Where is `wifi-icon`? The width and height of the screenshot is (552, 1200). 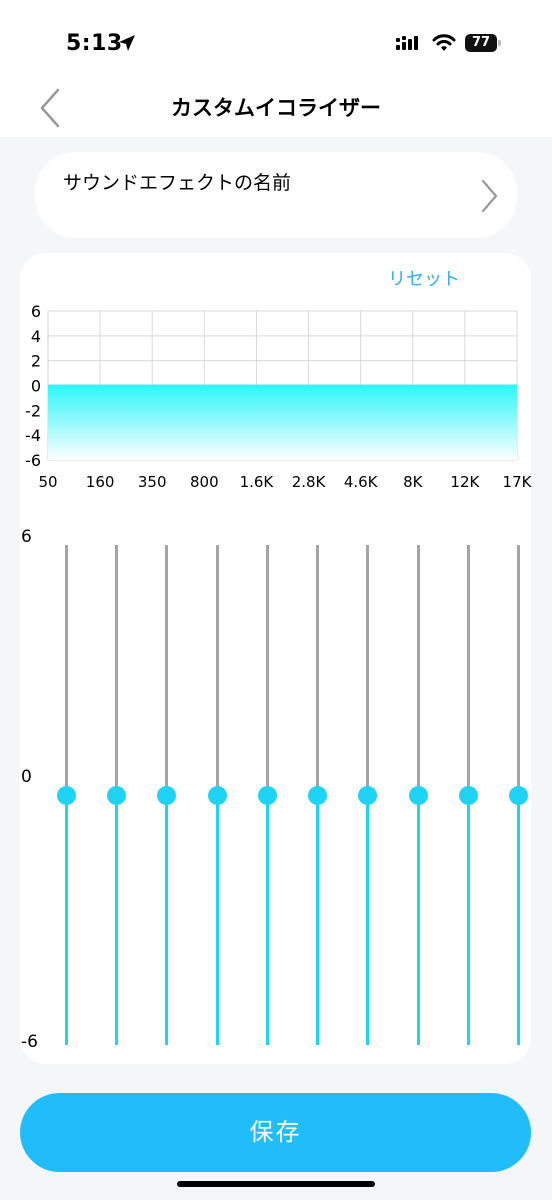
wifi-icon is located at coordinates (444, 42).